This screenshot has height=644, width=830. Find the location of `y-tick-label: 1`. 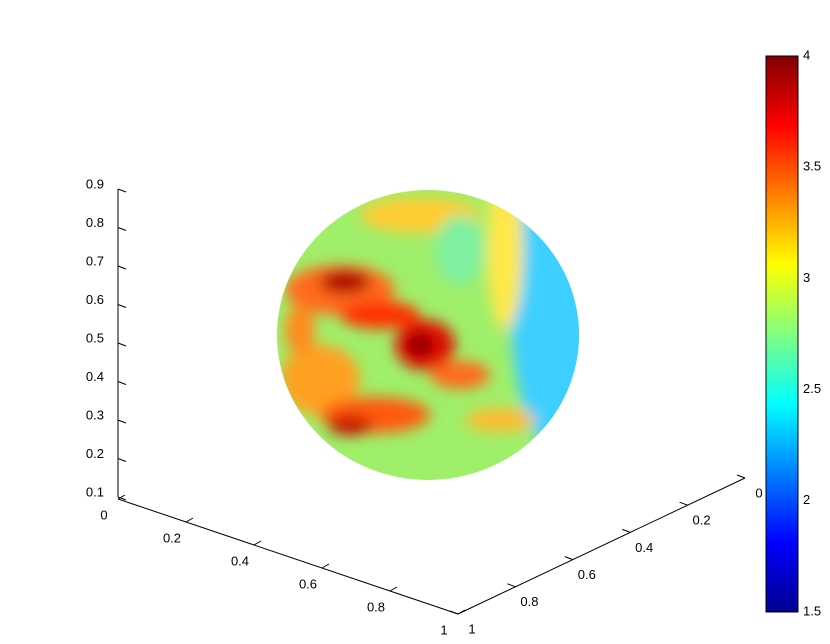

y-tick-label: 1 is located at coordinates (471, 628).